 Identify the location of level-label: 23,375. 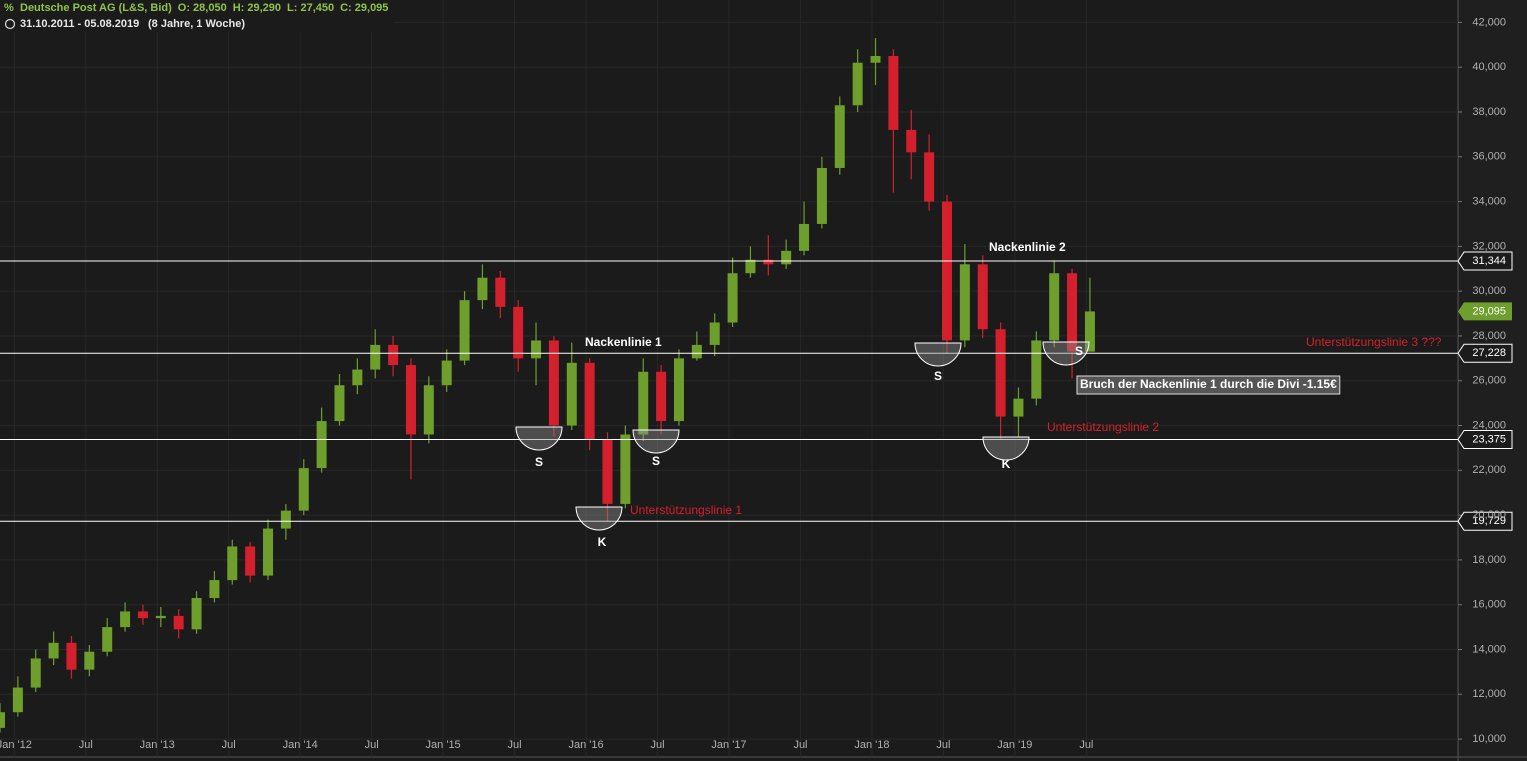
(1489, 439).